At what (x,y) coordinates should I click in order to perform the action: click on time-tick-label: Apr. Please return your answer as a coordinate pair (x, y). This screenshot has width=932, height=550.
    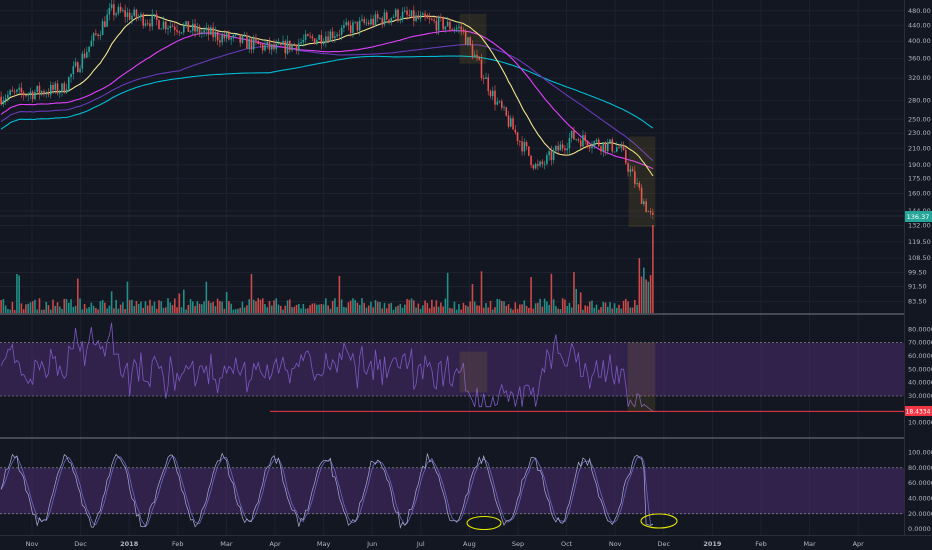
    Looking at the image, I should click on (859, 544).